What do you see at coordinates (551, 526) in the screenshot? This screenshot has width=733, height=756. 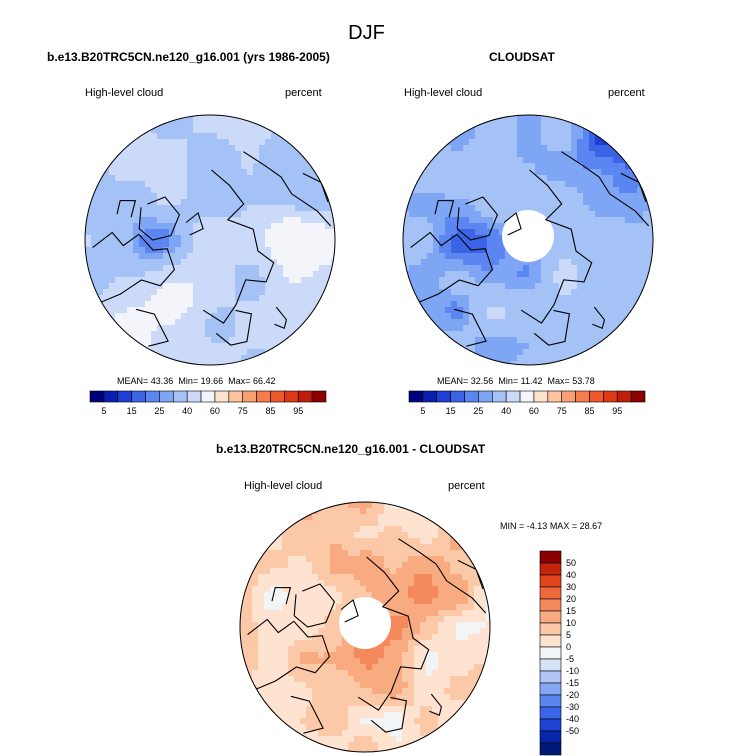 I see `panel3-stats: MIN = -4.13 MAX = 28.67` at bounding box center [551, 526].